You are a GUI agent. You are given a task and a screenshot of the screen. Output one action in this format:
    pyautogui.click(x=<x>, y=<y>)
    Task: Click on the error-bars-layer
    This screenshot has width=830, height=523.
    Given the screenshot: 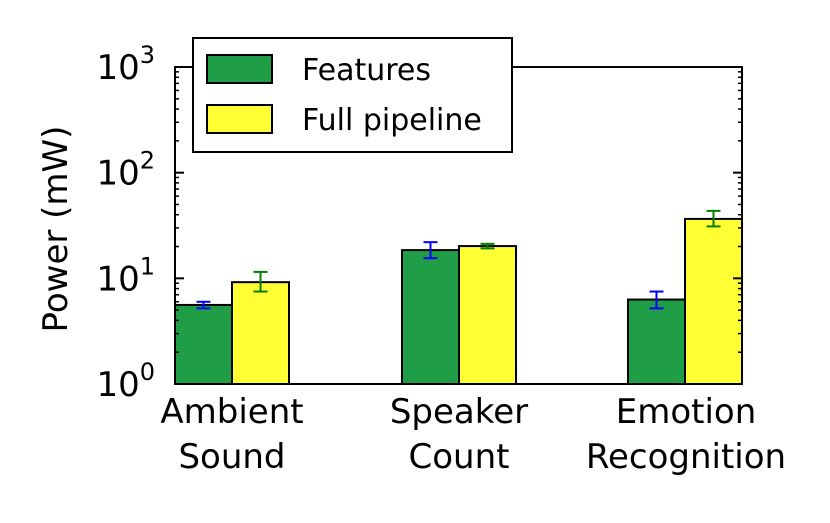 What is the action you would take?
    pyautogui.click(x=458, y=259)
    